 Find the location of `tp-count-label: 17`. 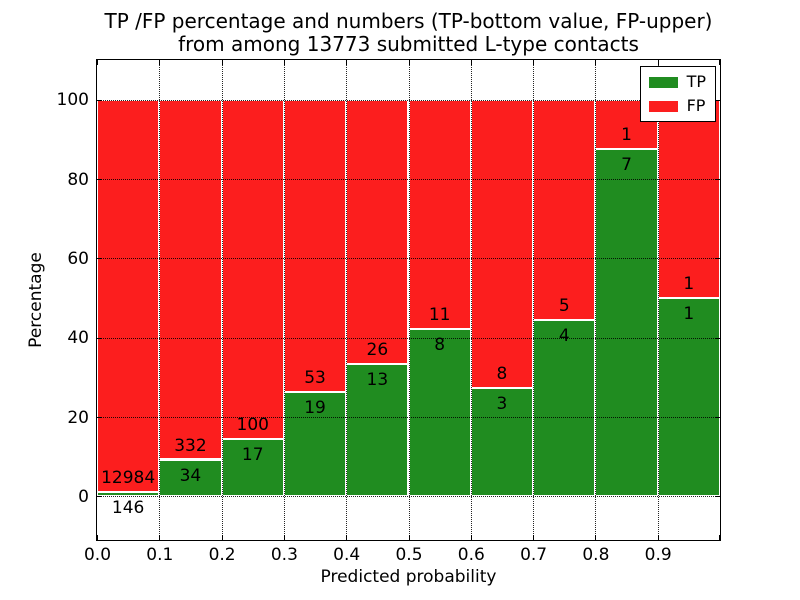

tp-count-label: 17 is located at coordinates (252, 454).